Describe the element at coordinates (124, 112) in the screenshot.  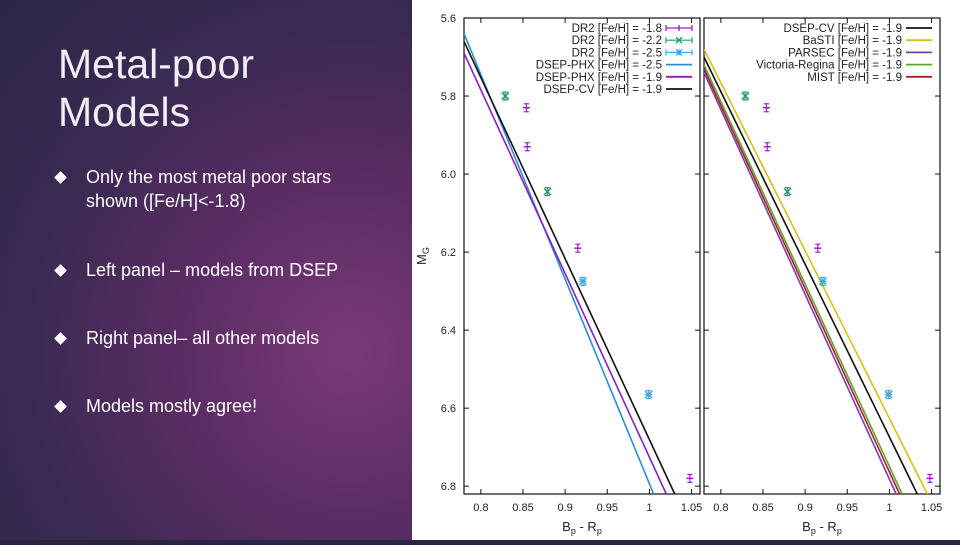
I see `slide-title-line-2: Models` at that location.